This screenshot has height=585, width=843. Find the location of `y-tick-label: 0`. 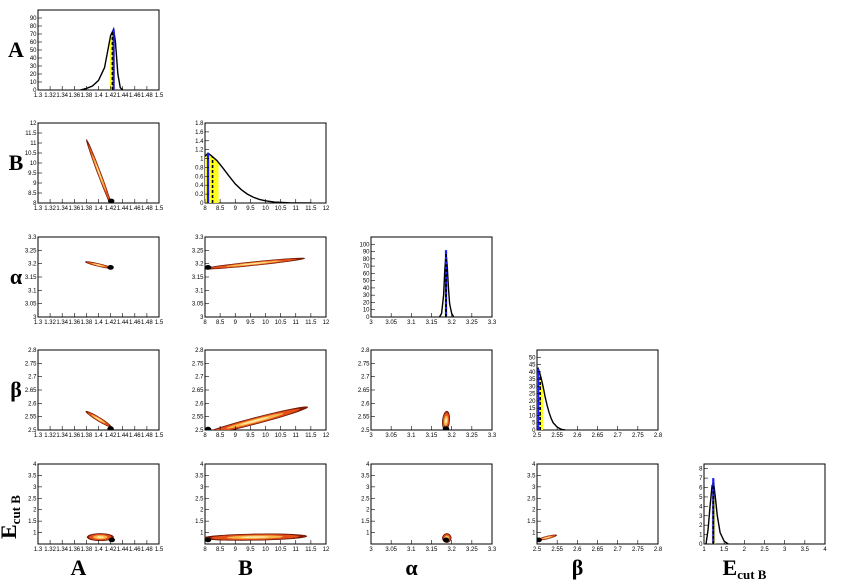

y-tick-label: 0 is located at coordinates (701, 545).